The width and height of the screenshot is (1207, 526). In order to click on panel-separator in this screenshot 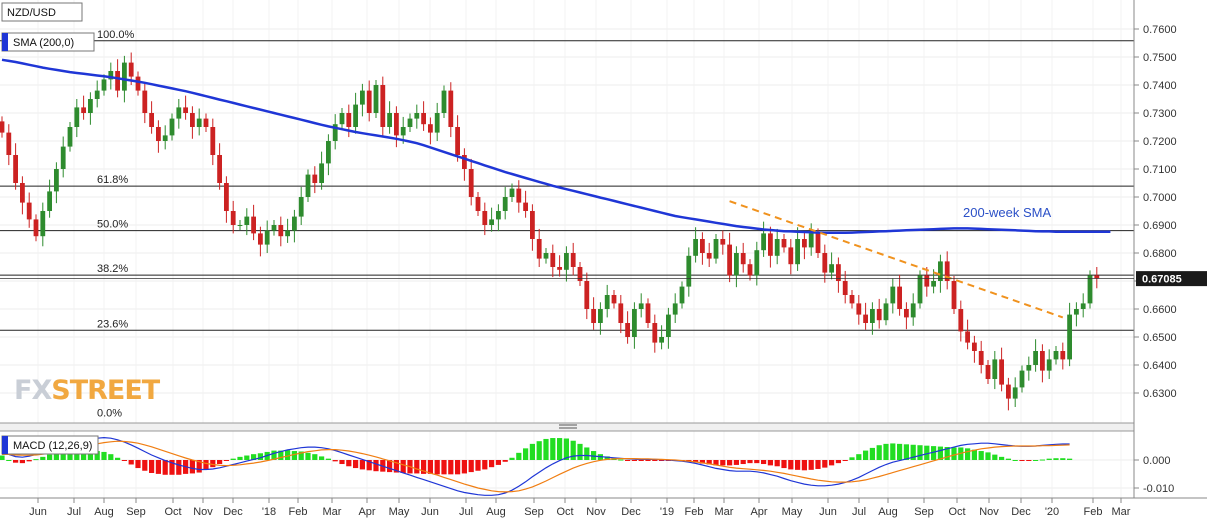, I will do `click(567, 427)`.